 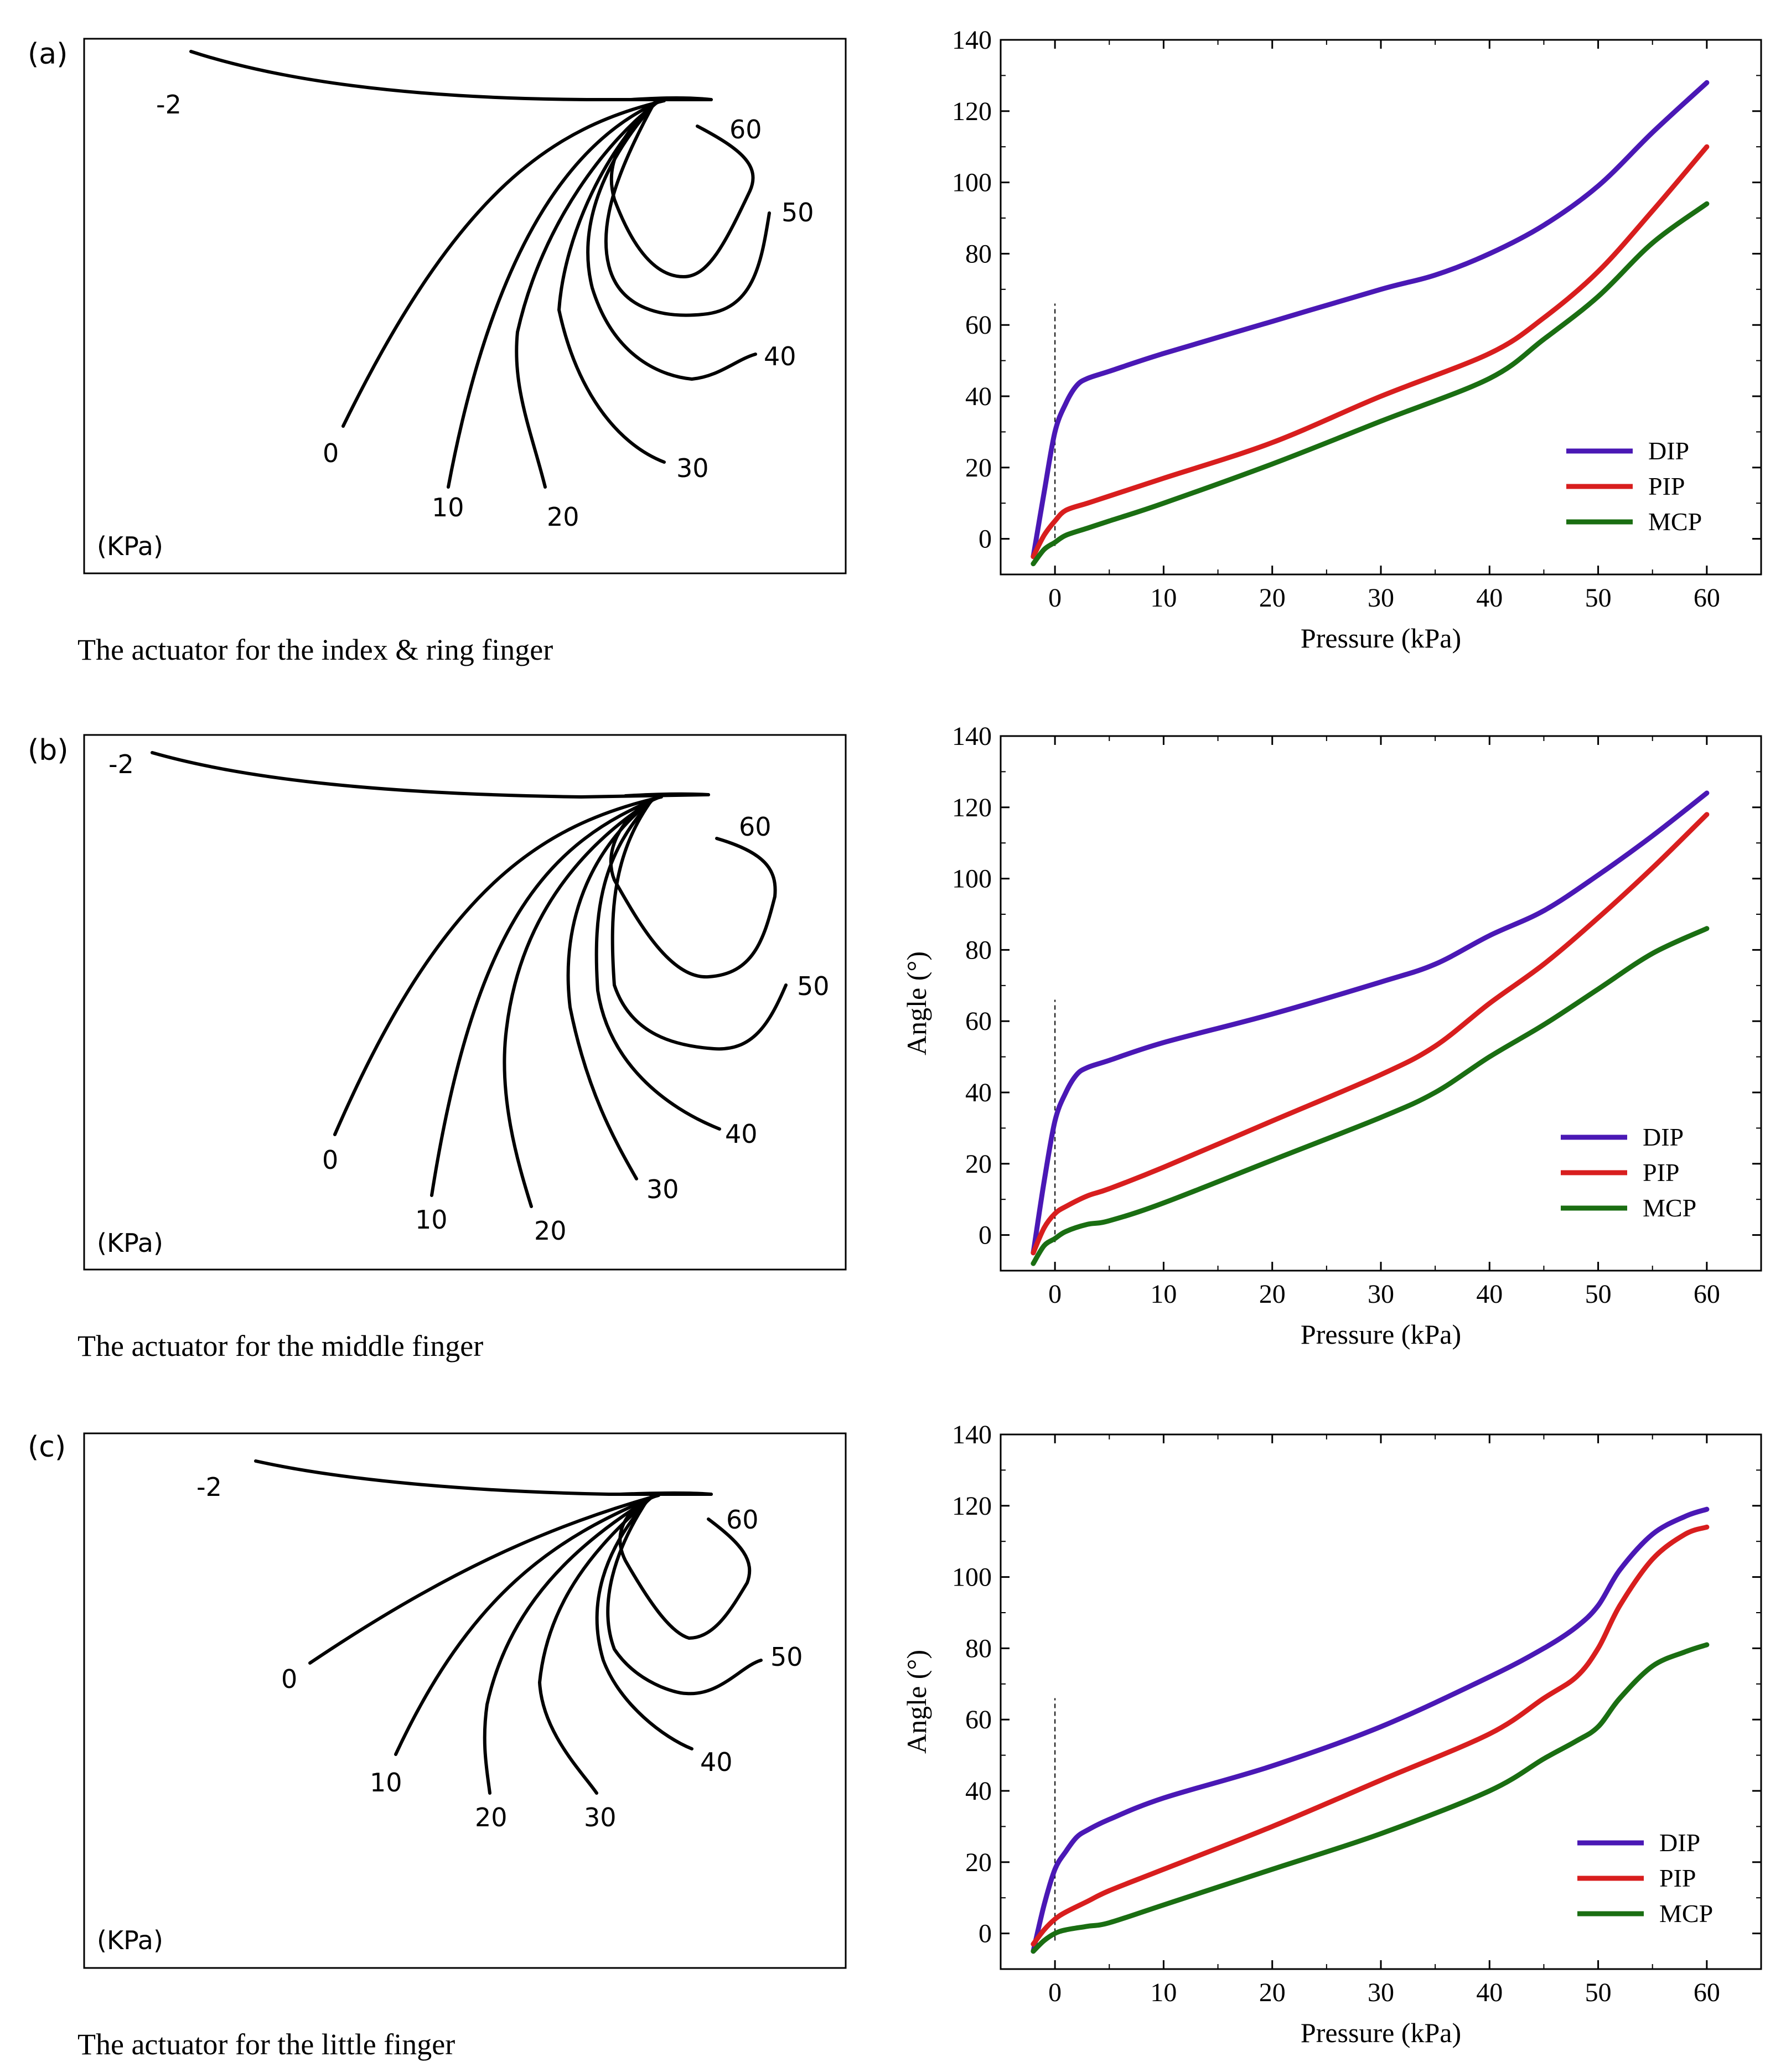 I want to click on unit-label-a: (KPa), so click(x=130, y=546).